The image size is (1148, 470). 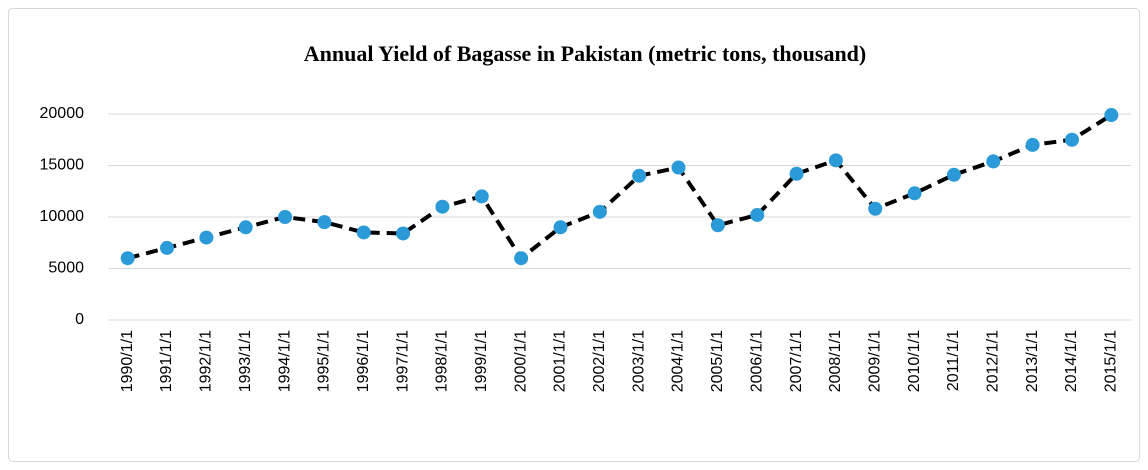 What do you see at coordinates (835, 361) in the screenshot?
I see `x-tick-label: 2008/1/1` at bounding box center [835, 361].